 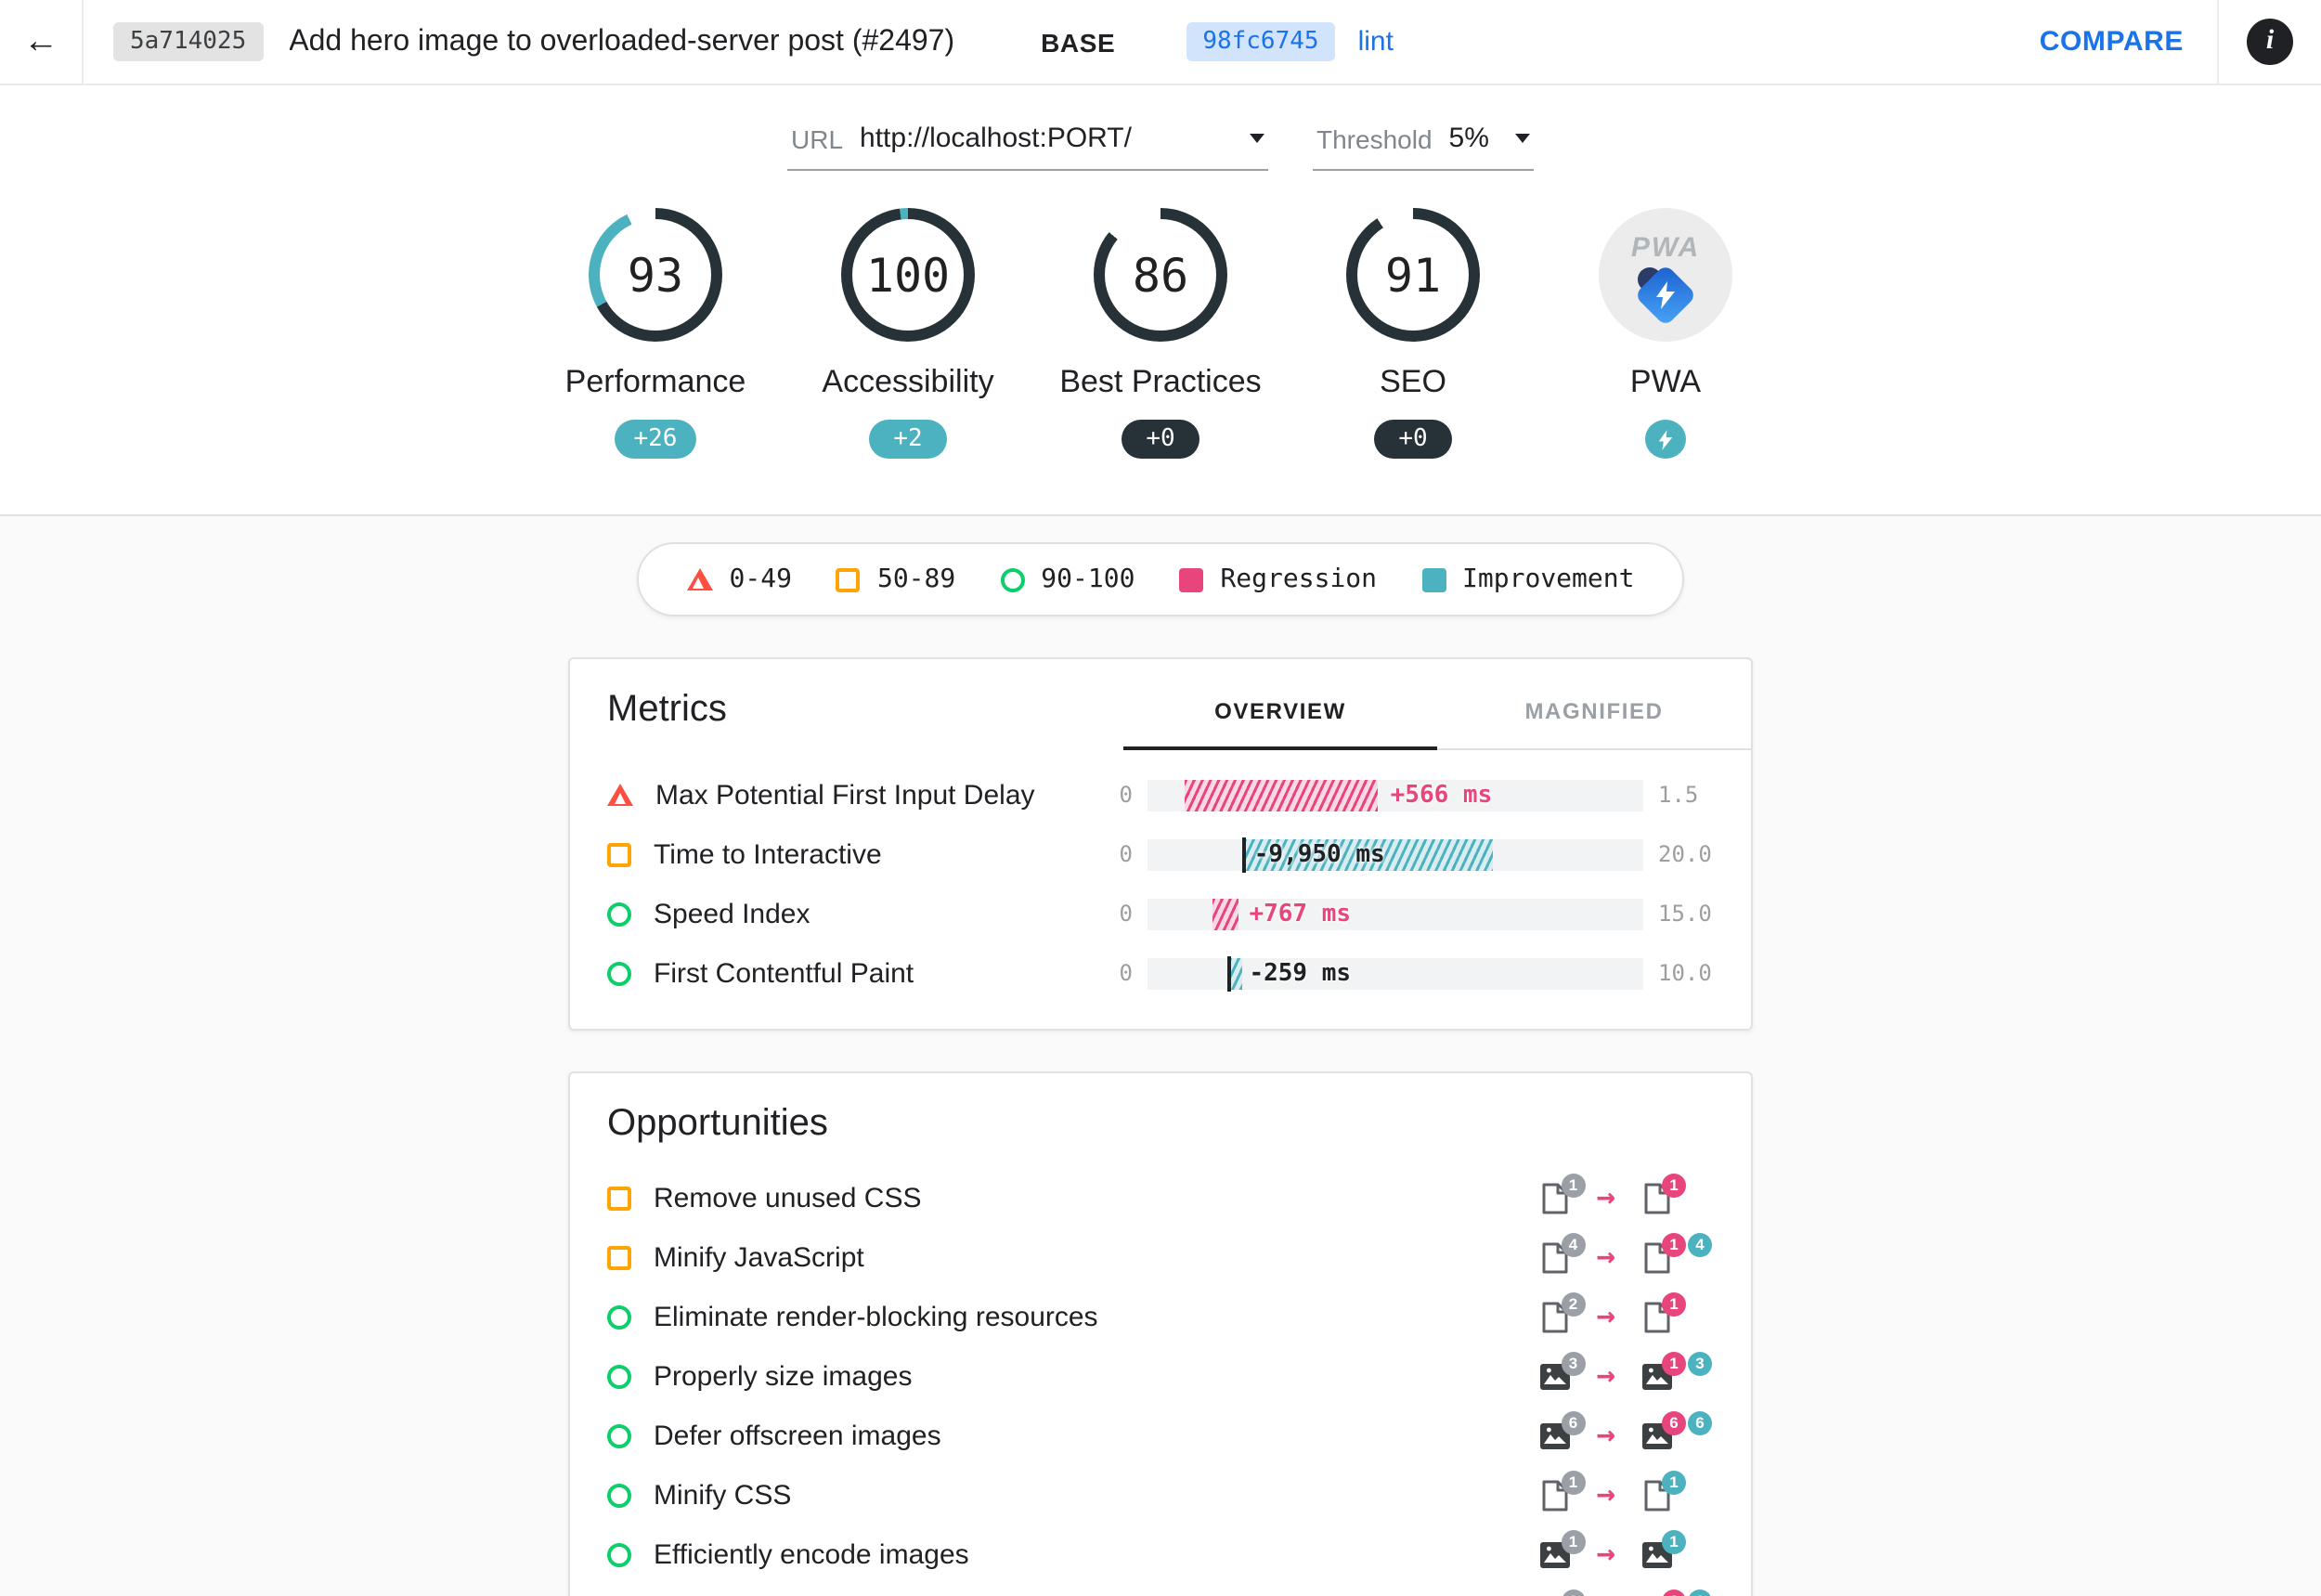 I want to click on legend-item: 90-100, so click(x=1068, y=579).